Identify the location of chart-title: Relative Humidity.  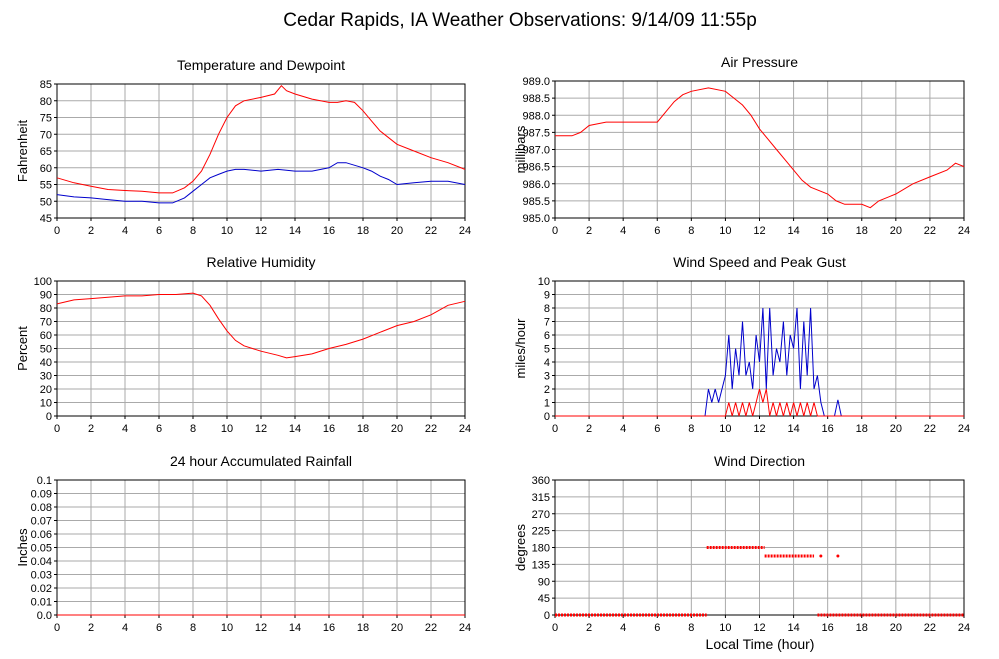
(261, 262).